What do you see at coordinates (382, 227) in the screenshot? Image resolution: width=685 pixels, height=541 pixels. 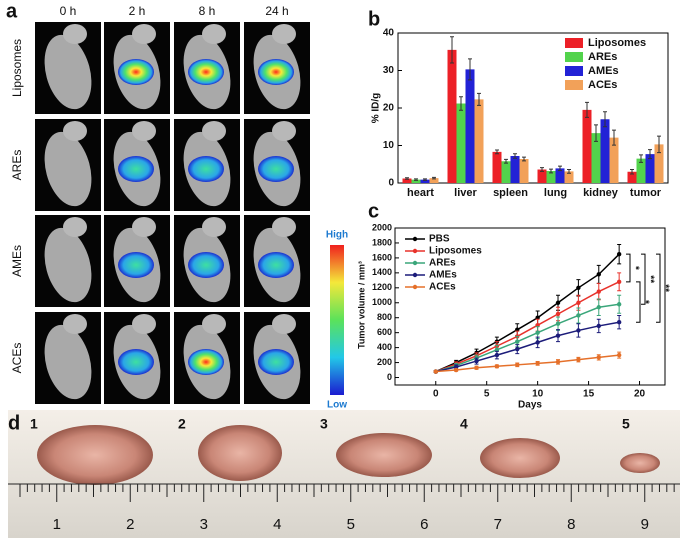 I see `y-tick-label: 2000` at bounding box center [382, 227].